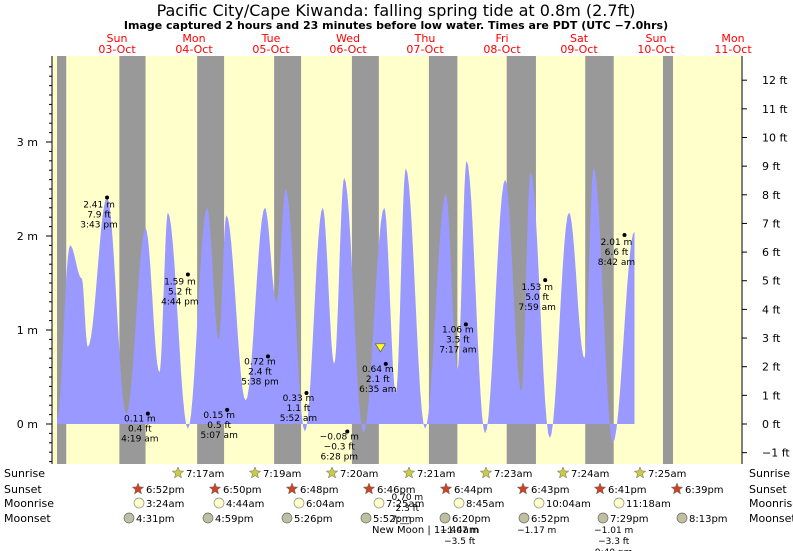 Image resolution: width=793 pixels, height=551 pixels. Describe the element at coordinates (771, 518) in the screenshot. I see `row-label-right-moonset: Moonset` at that location.